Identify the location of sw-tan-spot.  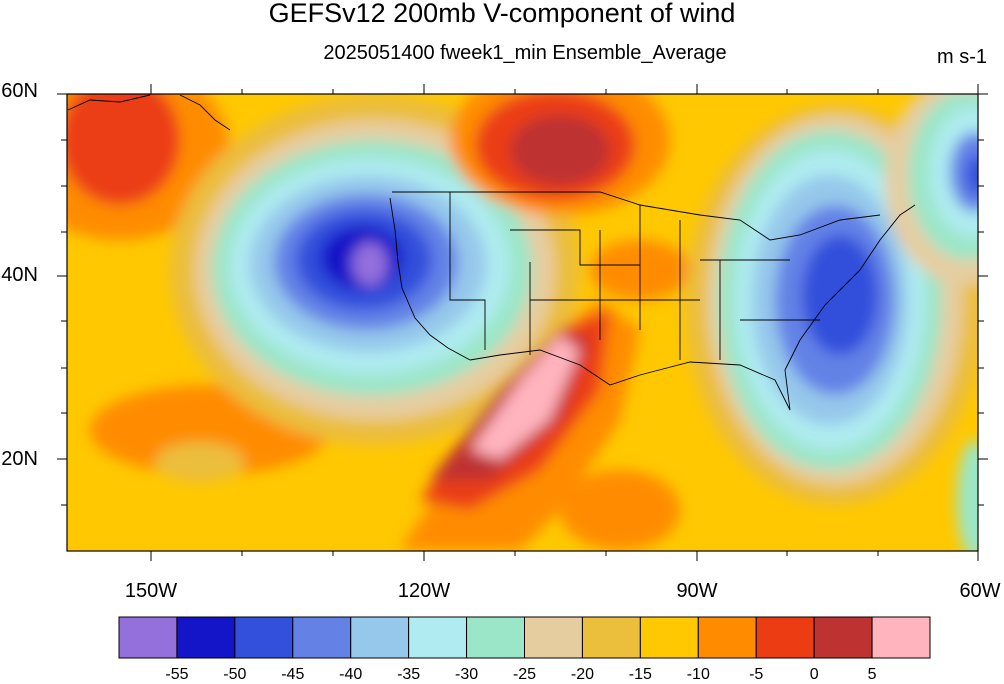
(200, 462).